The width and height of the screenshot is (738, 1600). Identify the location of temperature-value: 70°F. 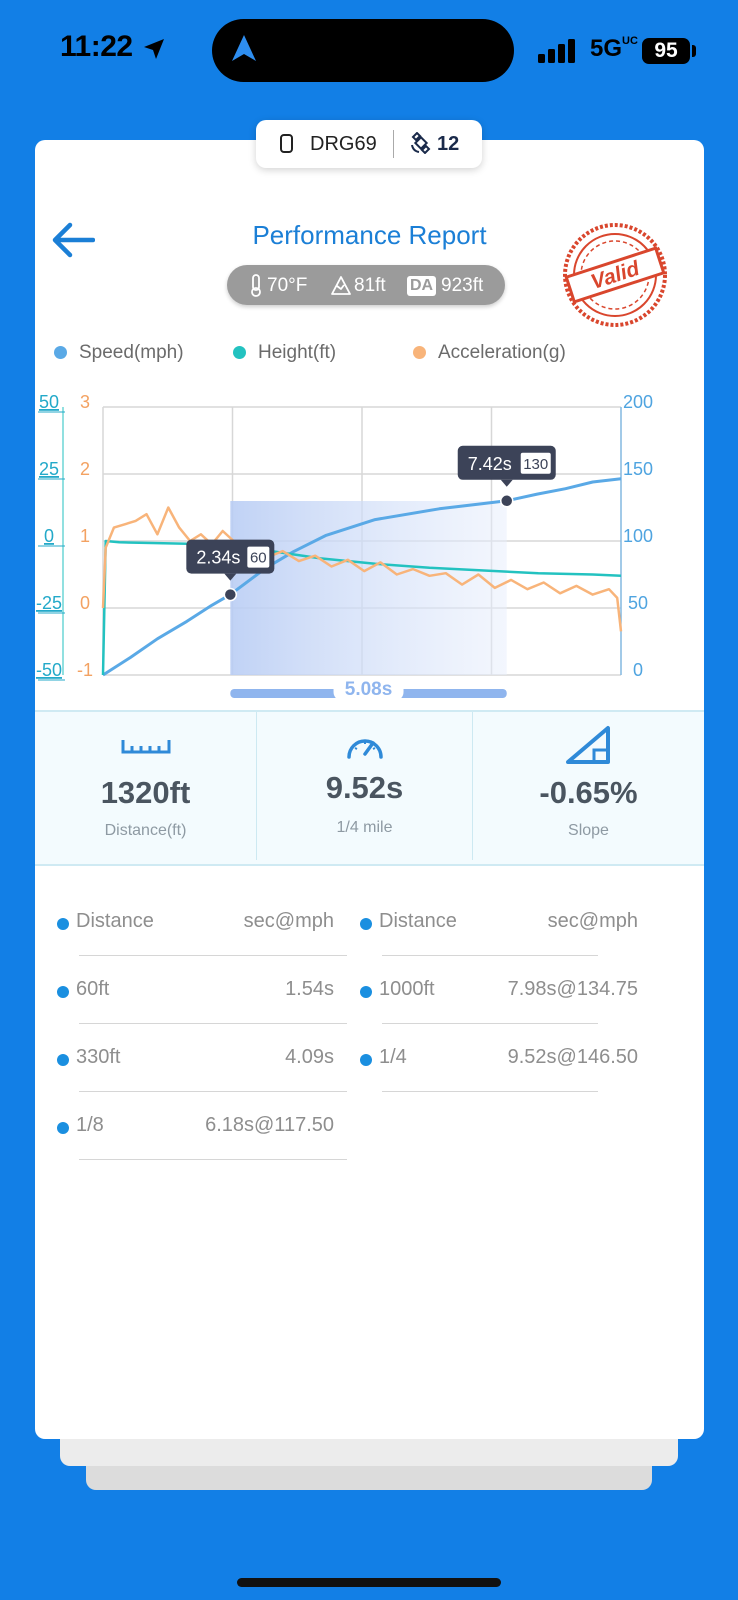
(287, 285).